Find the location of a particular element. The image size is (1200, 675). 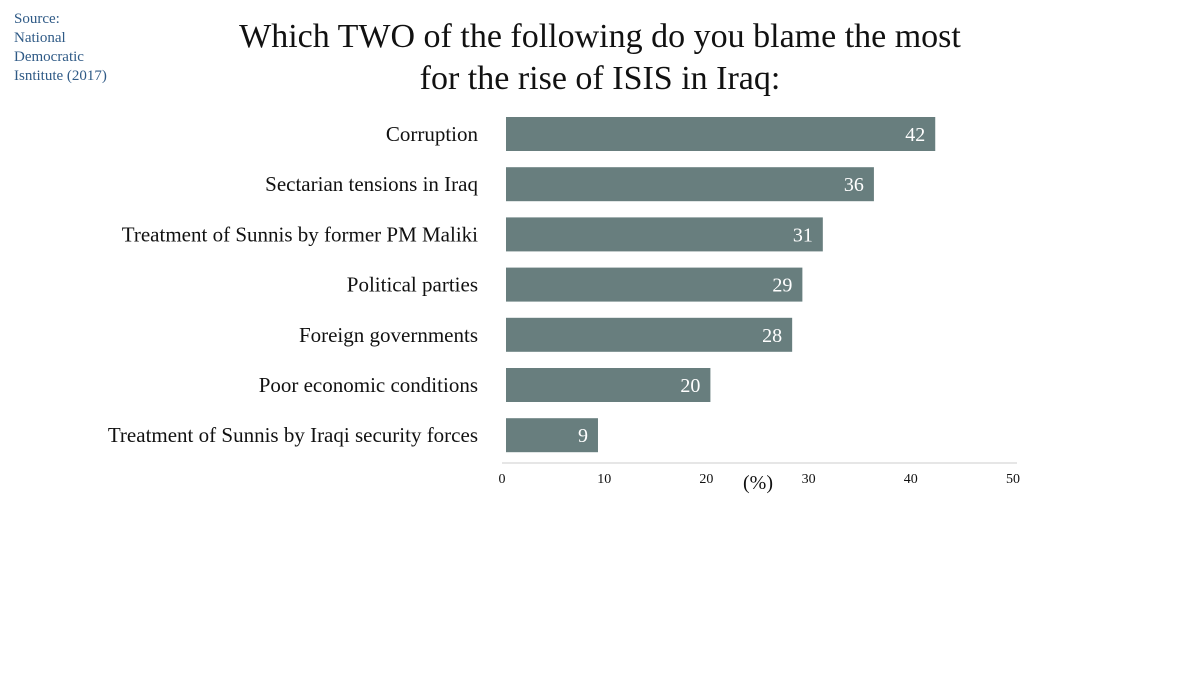

category-label: Political parties is located at coordinates (412, 285).